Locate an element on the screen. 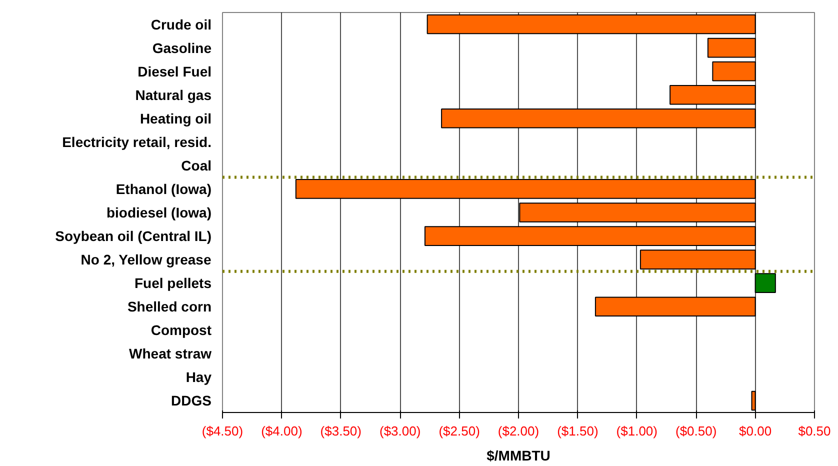  x-tick-label: ($2.00) is located at coordinates (519, 431).